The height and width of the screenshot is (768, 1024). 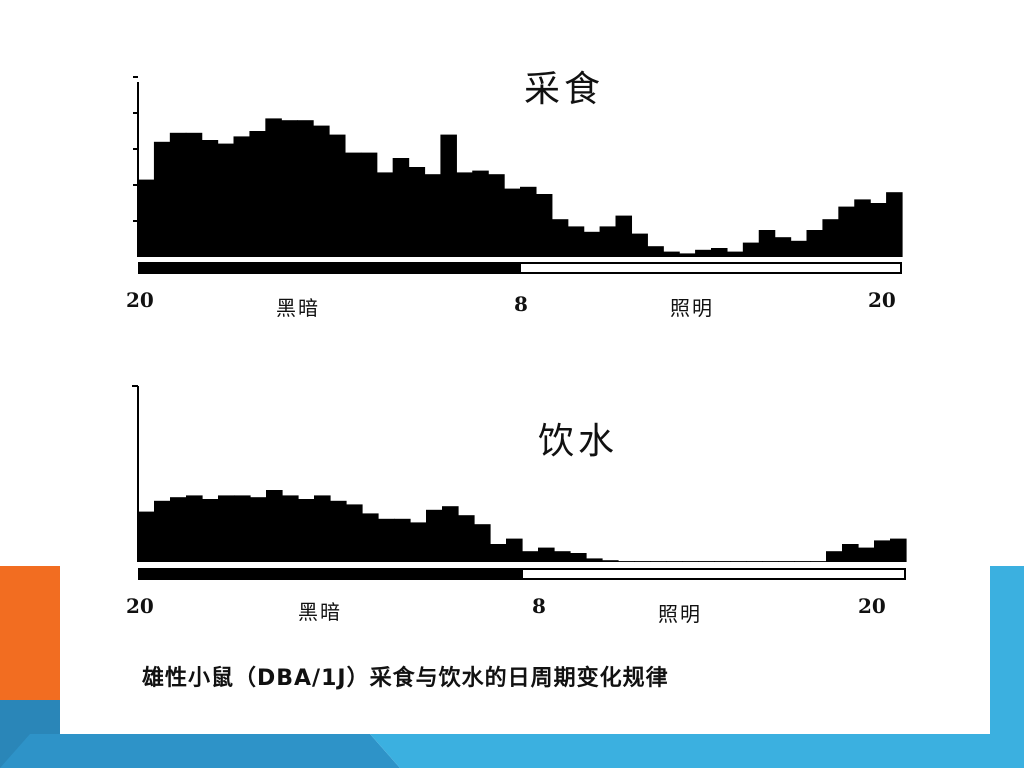 I want to click on phase-label-light: 照明, so click(x=680, y=614).